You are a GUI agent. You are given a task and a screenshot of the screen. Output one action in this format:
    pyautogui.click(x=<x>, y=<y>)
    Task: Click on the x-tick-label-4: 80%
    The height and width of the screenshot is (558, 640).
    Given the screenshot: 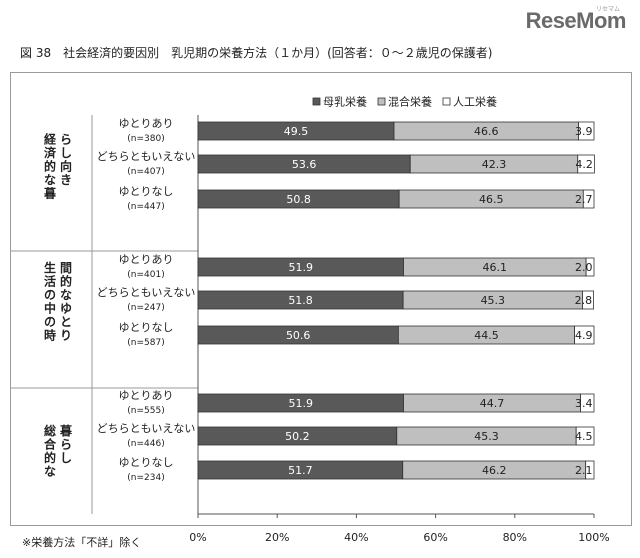 What is the action you would take?
    pyautogui.click(x=515, y=537)
    